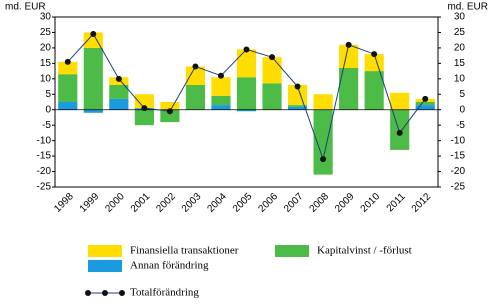 The width and height of the screenshot is (493, 306). What do you see at coordinates (166, 203) in the screenshot?
I see `x-tick-label: 2002` at bounding box center [166, 203].